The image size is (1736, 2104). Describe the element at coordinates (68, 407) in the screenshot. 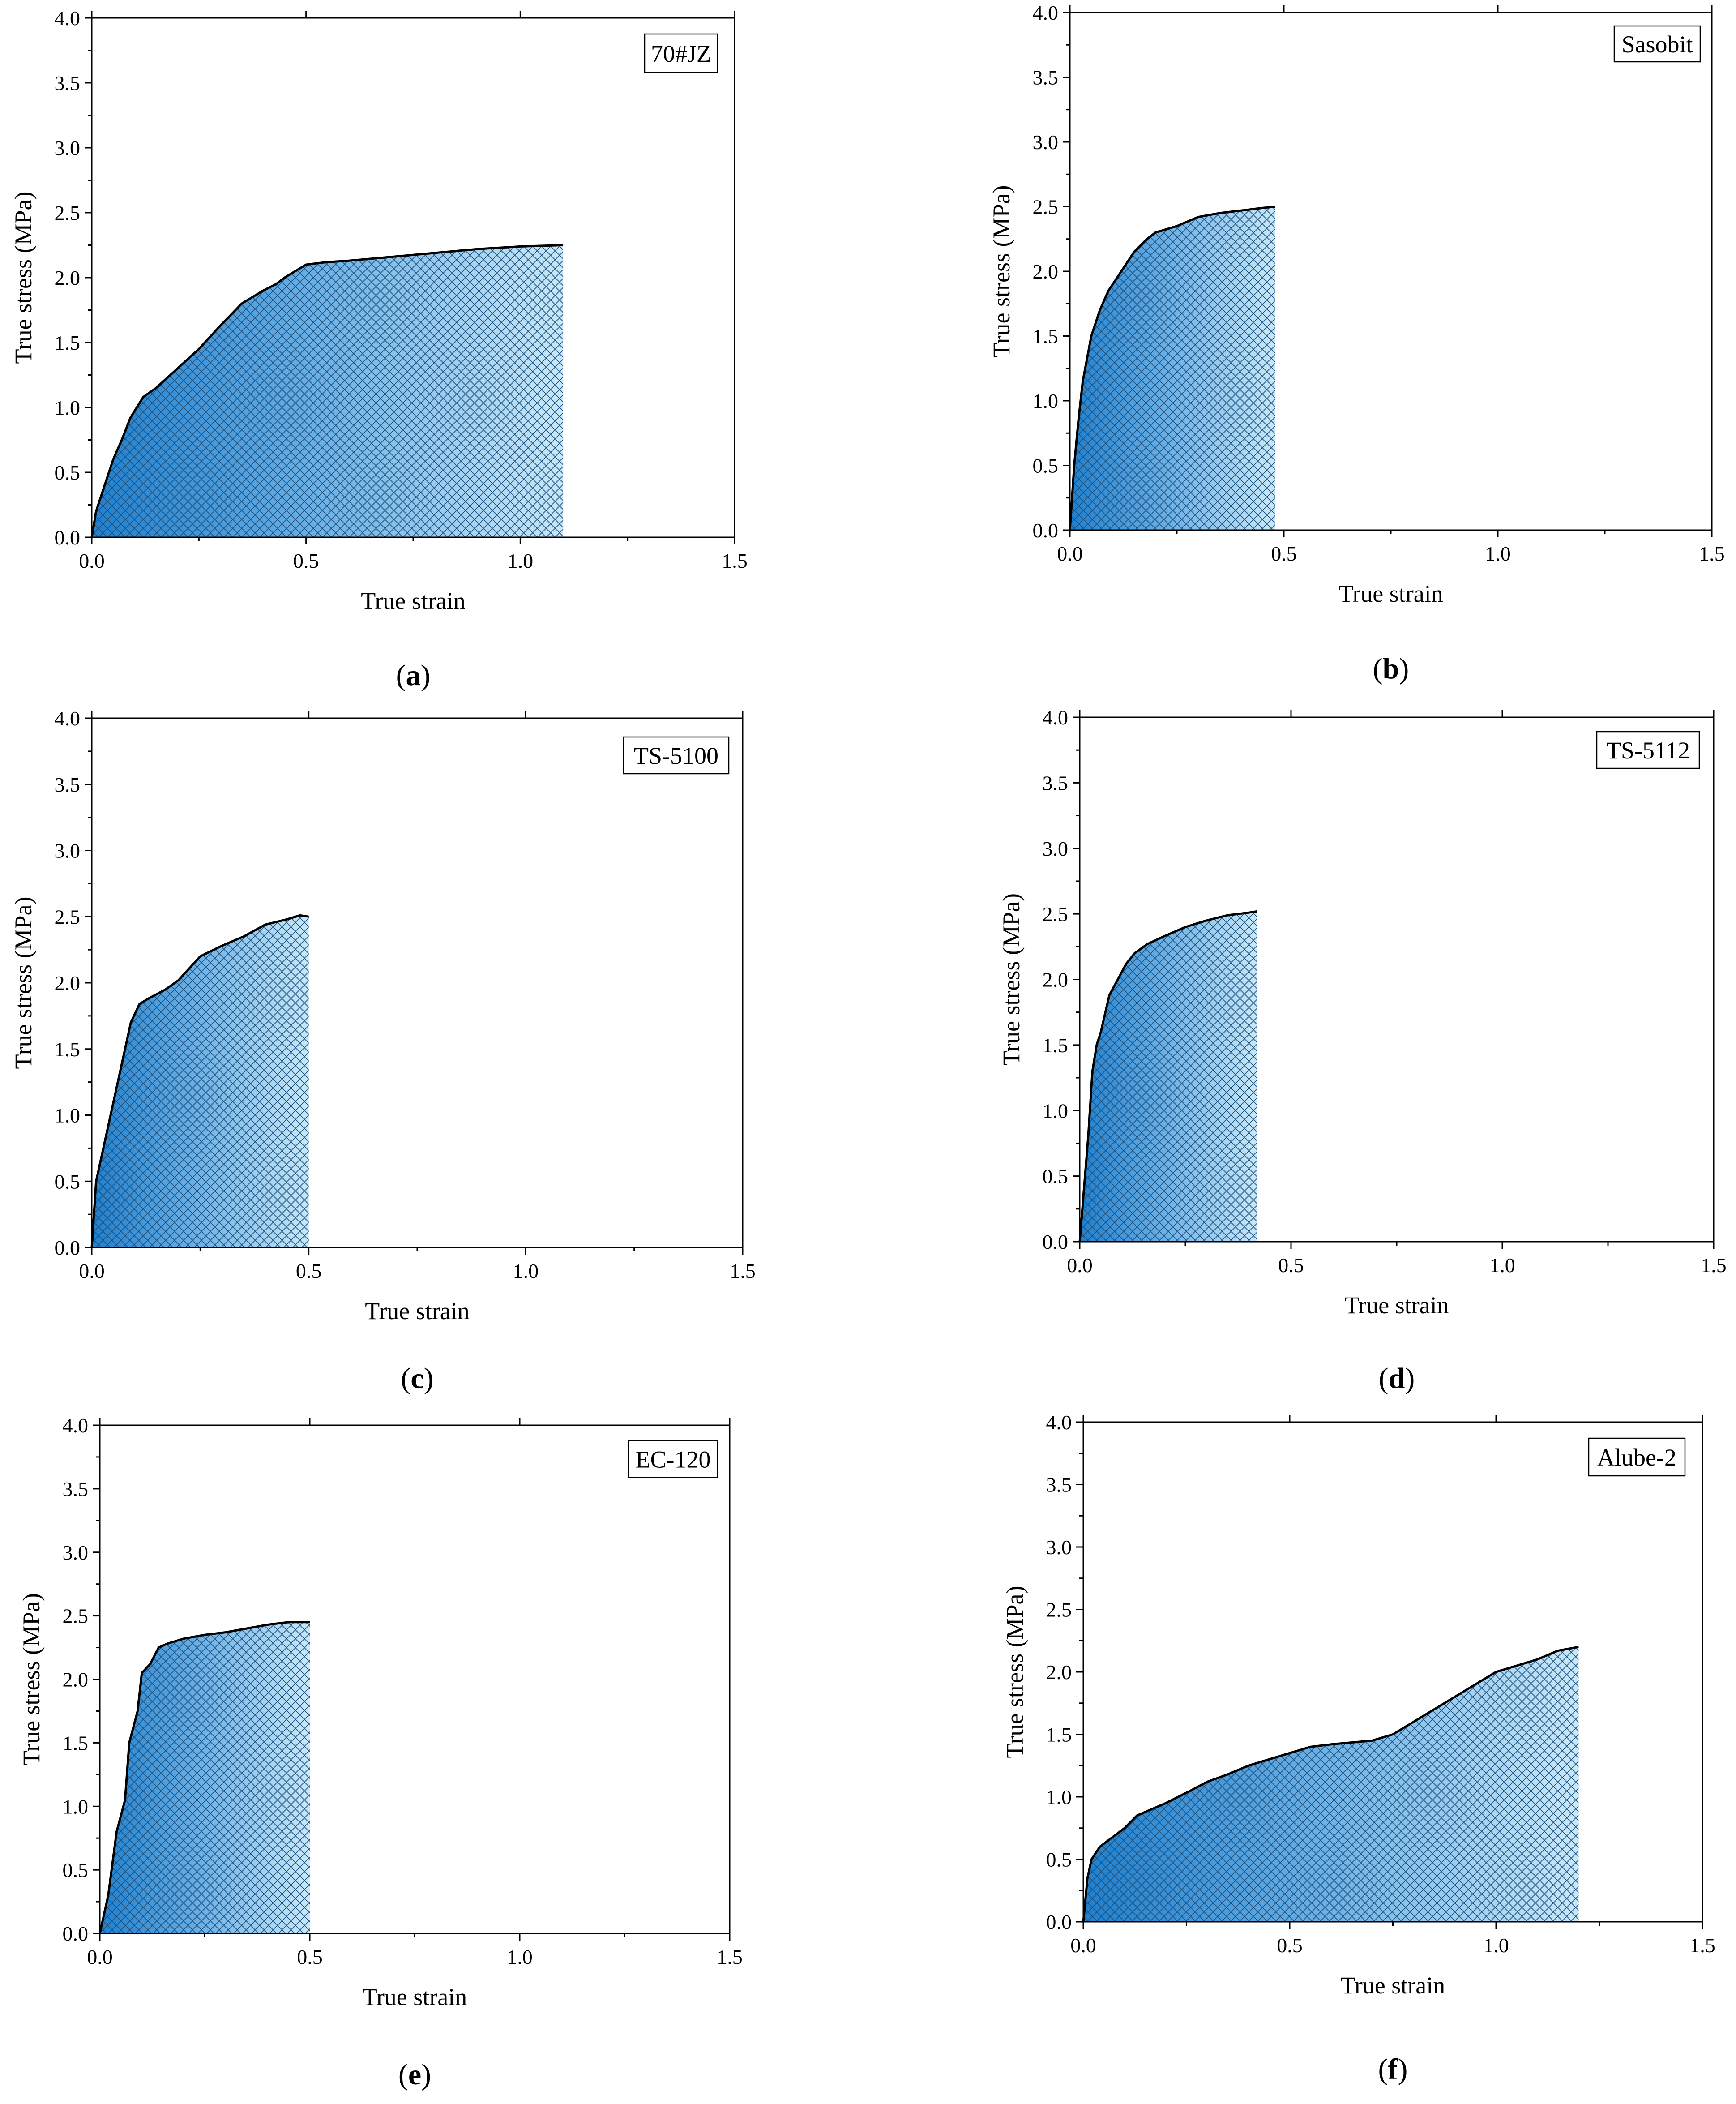

I see `y-tick-label-a: 1.0` at that location.